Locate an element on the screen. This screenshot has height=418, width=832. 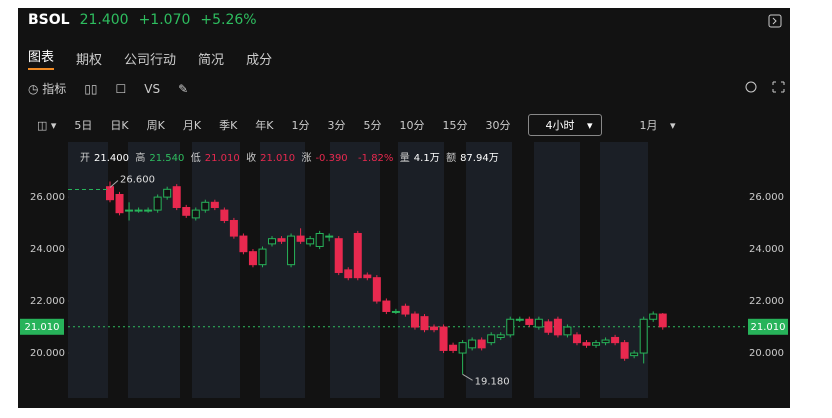
interval: 5日 is located at coordinates (83, 125).